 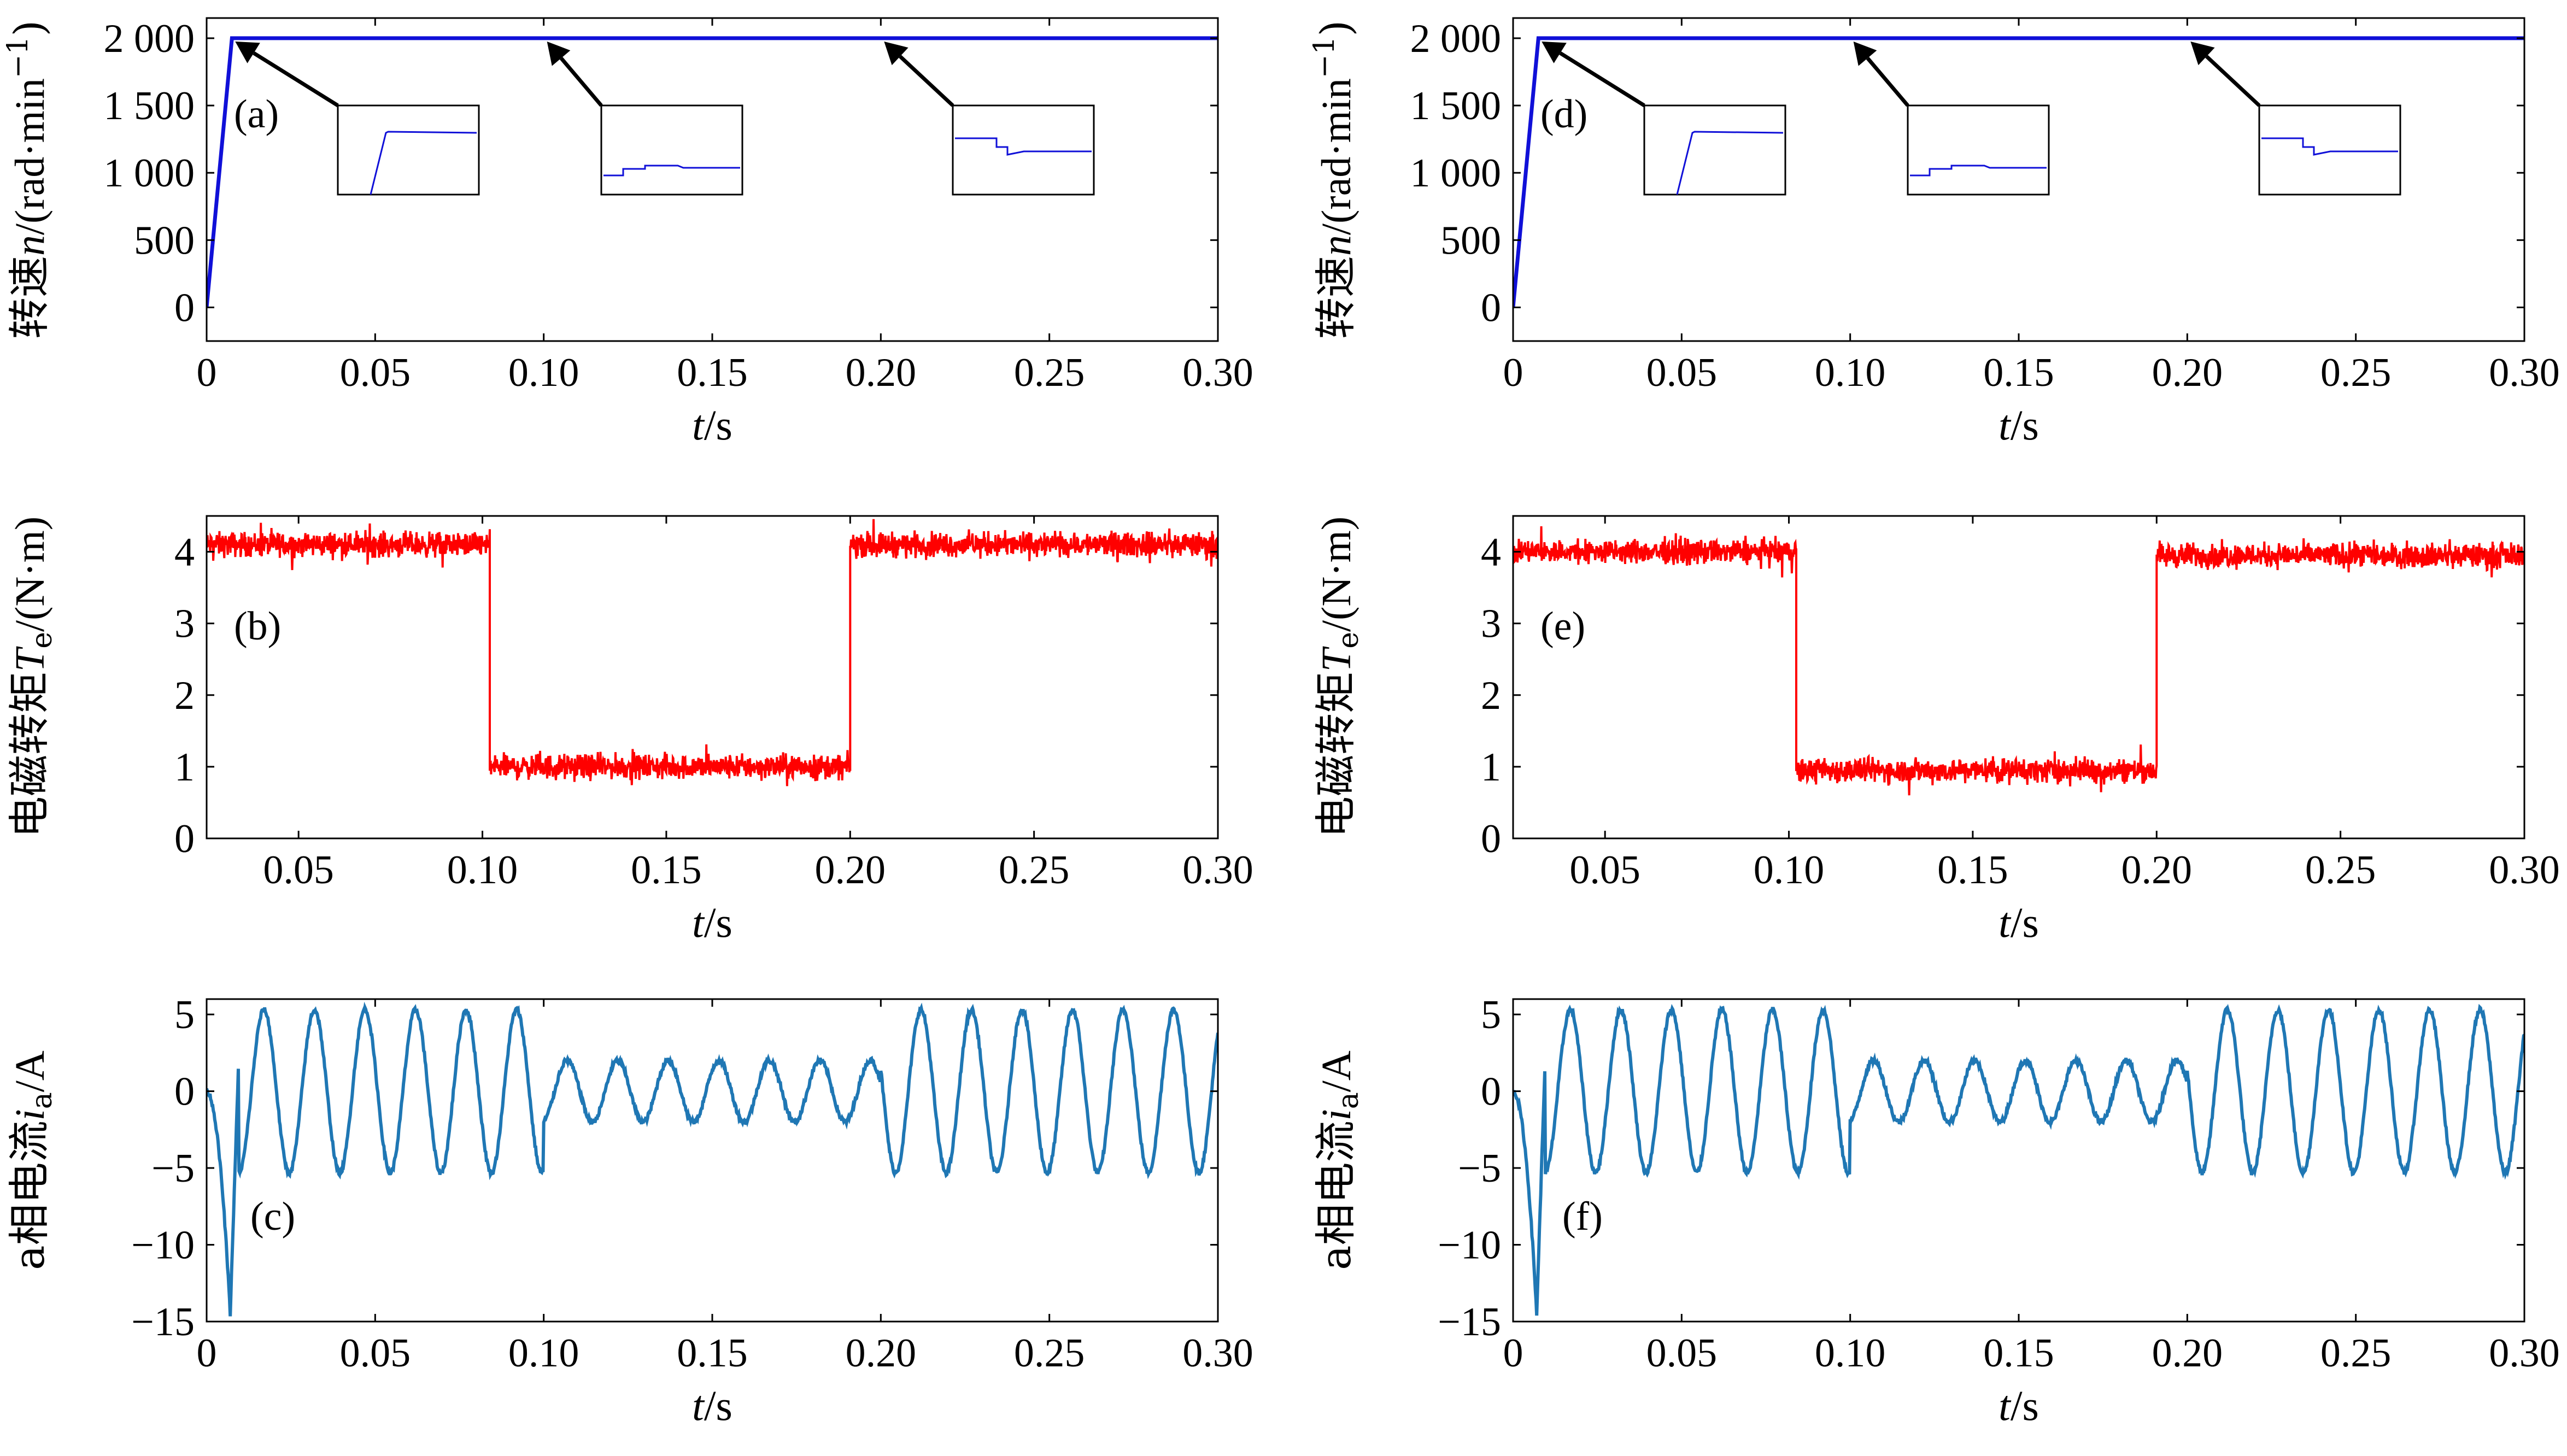 I want to click on y-tick-label: 1 000, so click(x=149, y=173).